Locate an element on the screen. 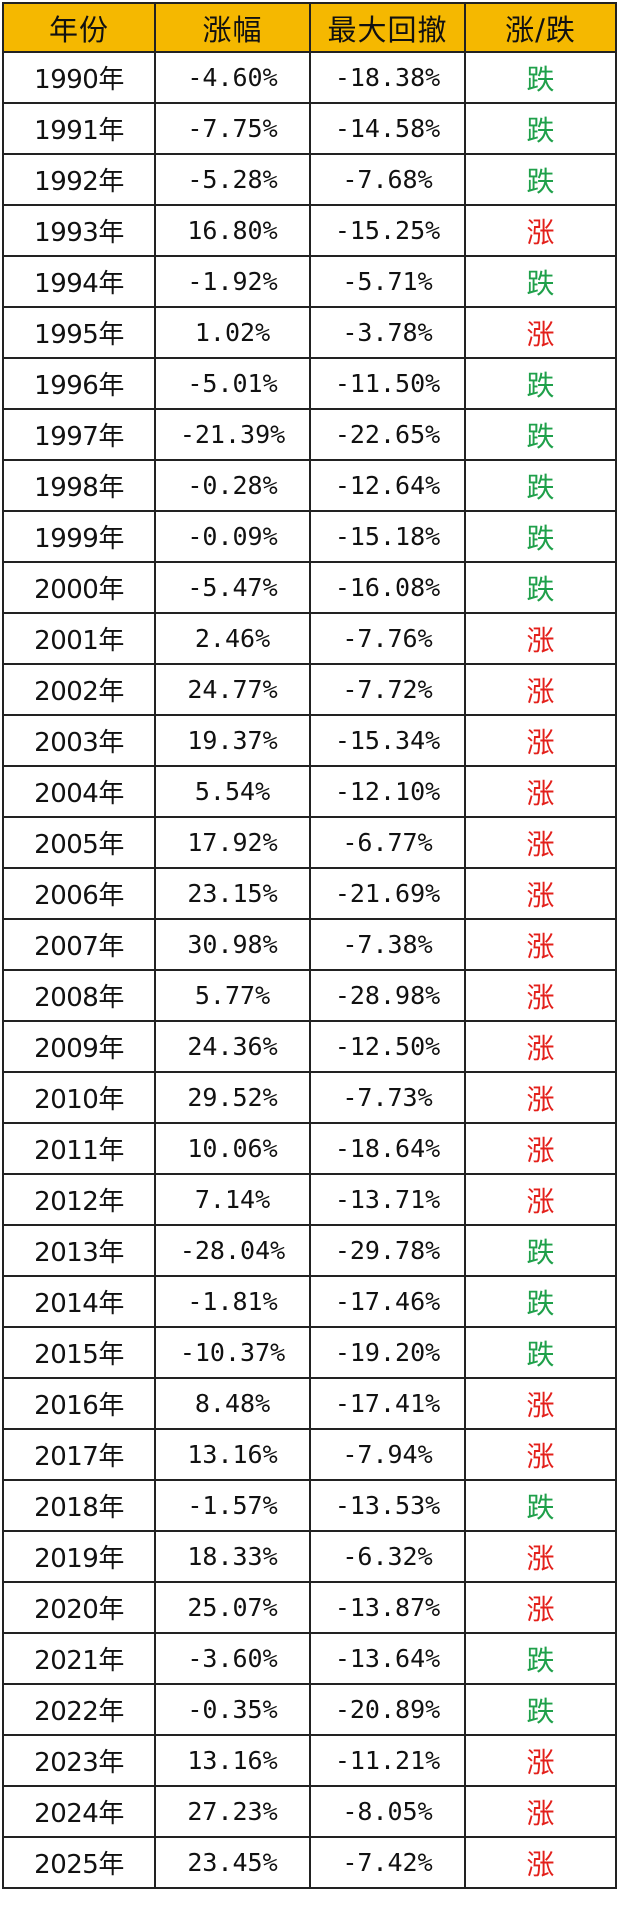  table-row: 1992年 -5.28% -7.68% 跌 is located at coordinates (309, 179).